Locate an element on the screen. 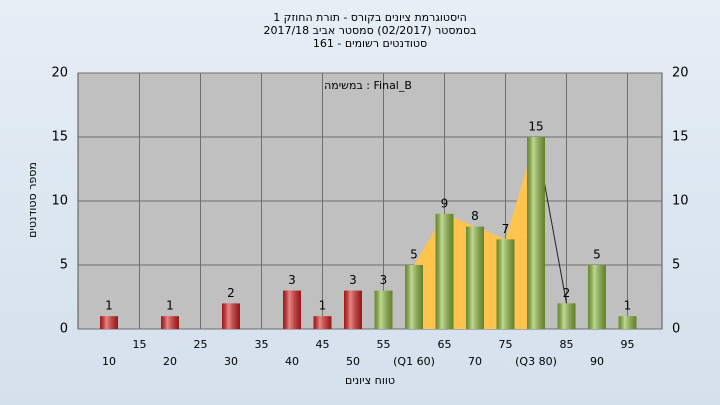 This screenshot has height=405, width=720. y2-tick-label: 10 is located at coordinates (680, 201).